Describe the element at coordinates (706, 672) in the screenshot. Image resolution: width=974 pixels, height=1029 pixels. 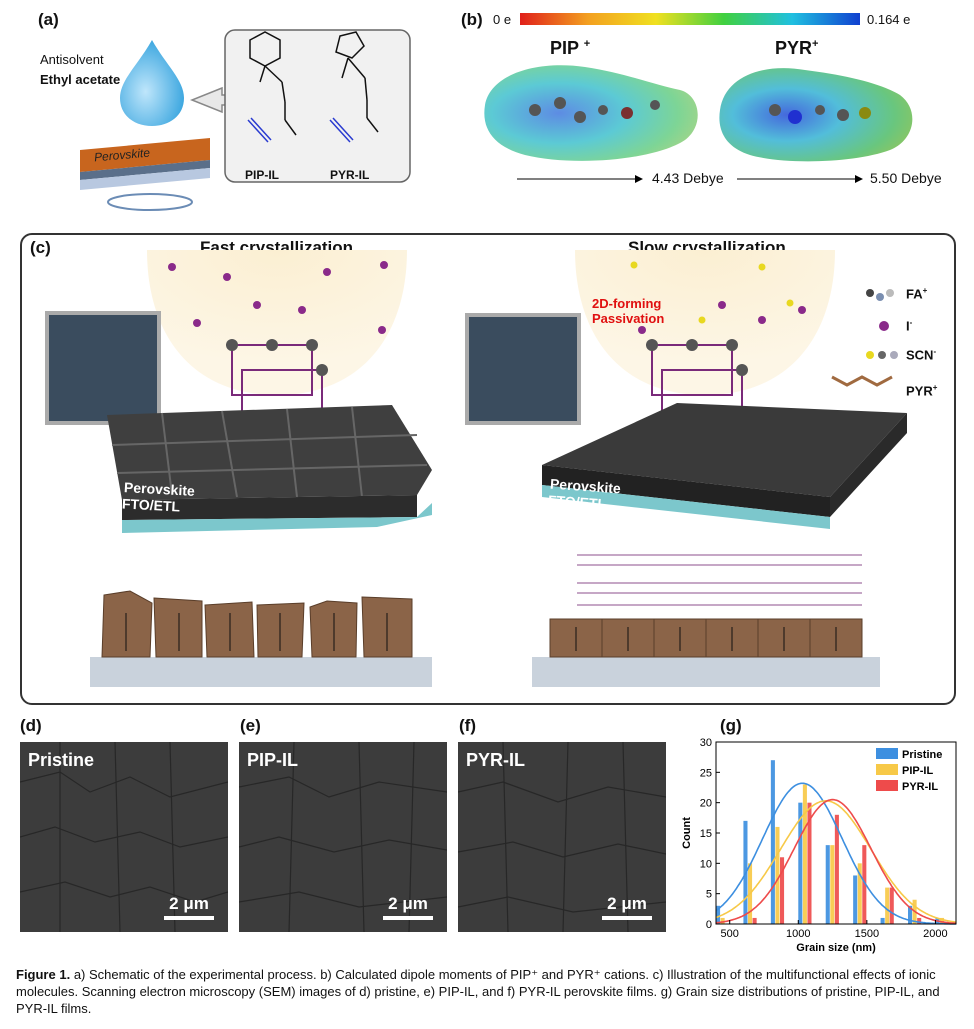
I see `slow-substrate-bar` at that location.